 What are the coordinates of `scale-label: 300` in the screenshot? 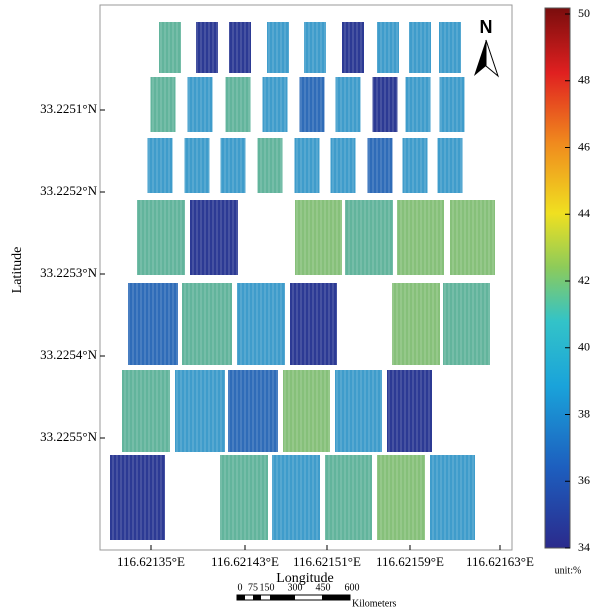 It's located at (295, 587).